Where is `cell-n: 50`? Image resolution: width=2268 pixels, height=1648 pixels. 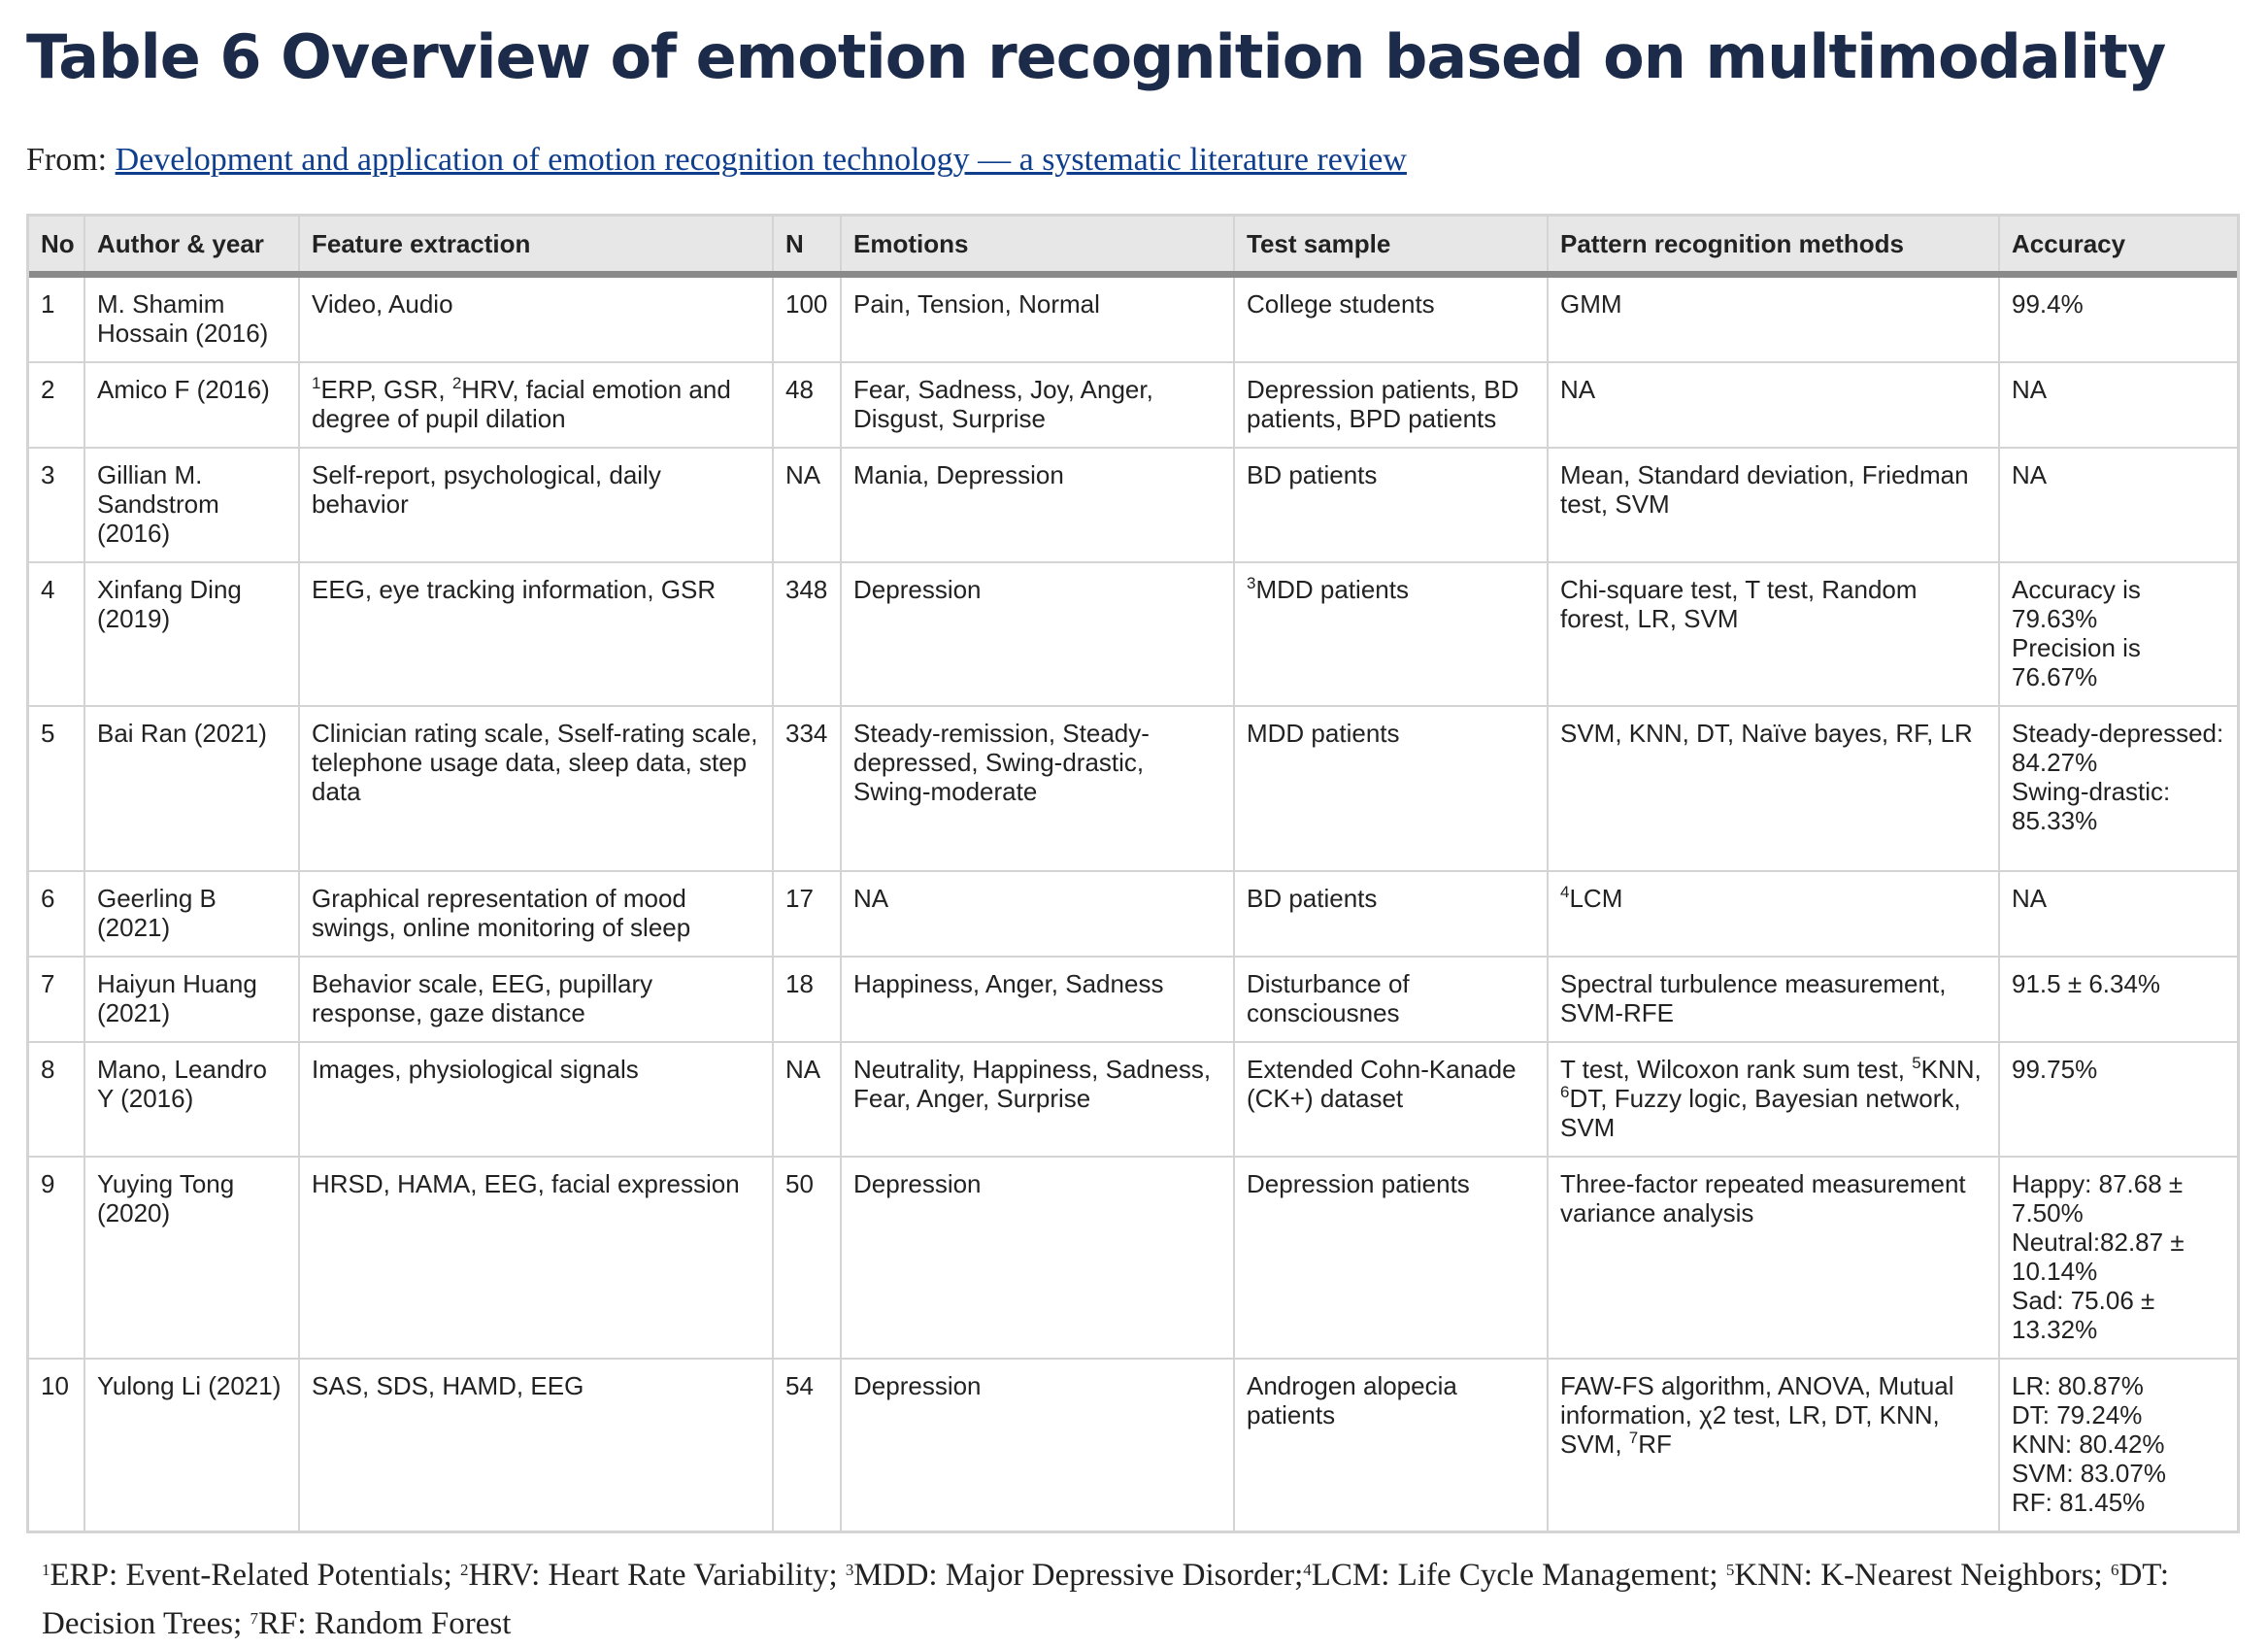 cell-n: 50 is located at coordinates (807, 1258).